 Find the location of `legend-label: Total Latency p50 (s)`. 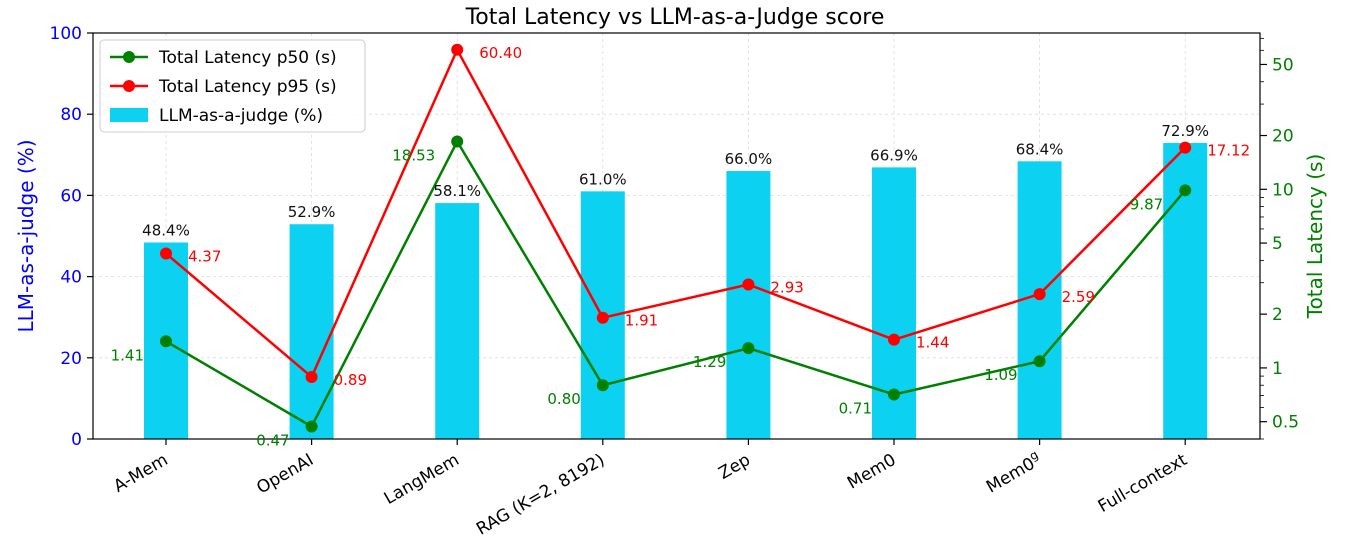

legend-label: Total Latency p50 (s) is located at coordinates (247, 58).